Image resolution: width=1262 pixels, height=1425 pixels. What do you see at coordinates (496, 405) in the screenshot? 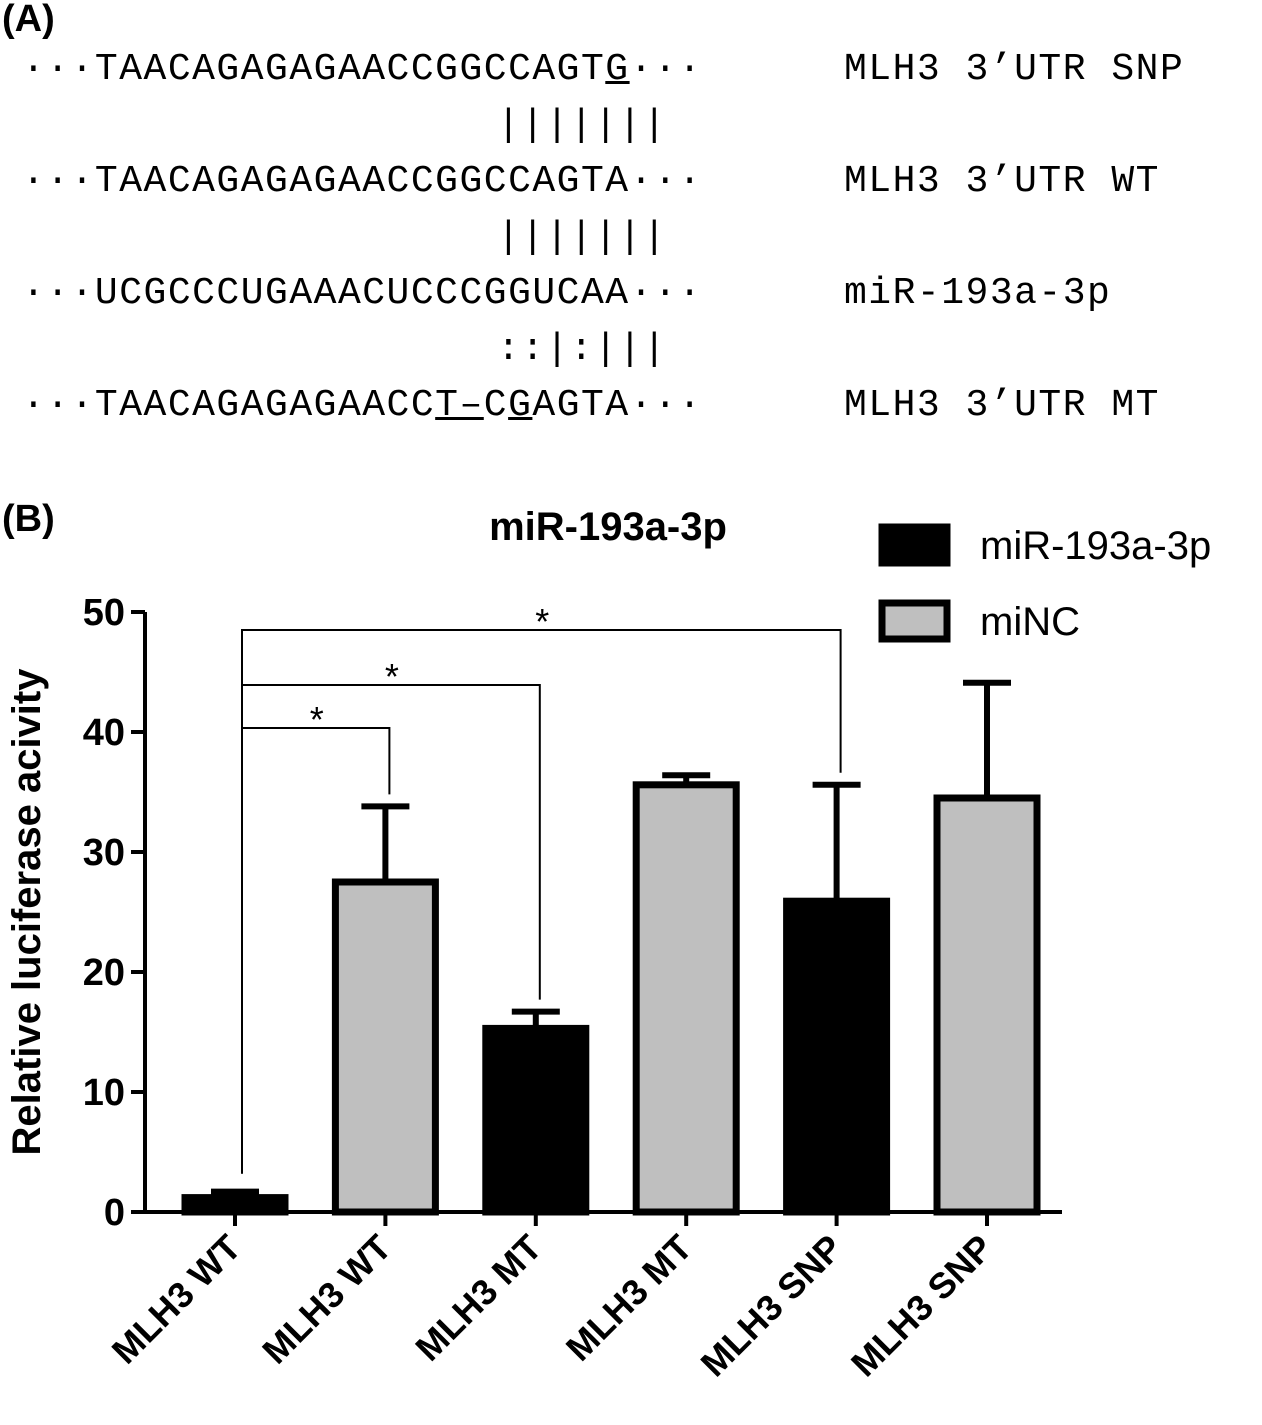
I see `sequence-mt-middle: C` at bounding box center [496, 405].